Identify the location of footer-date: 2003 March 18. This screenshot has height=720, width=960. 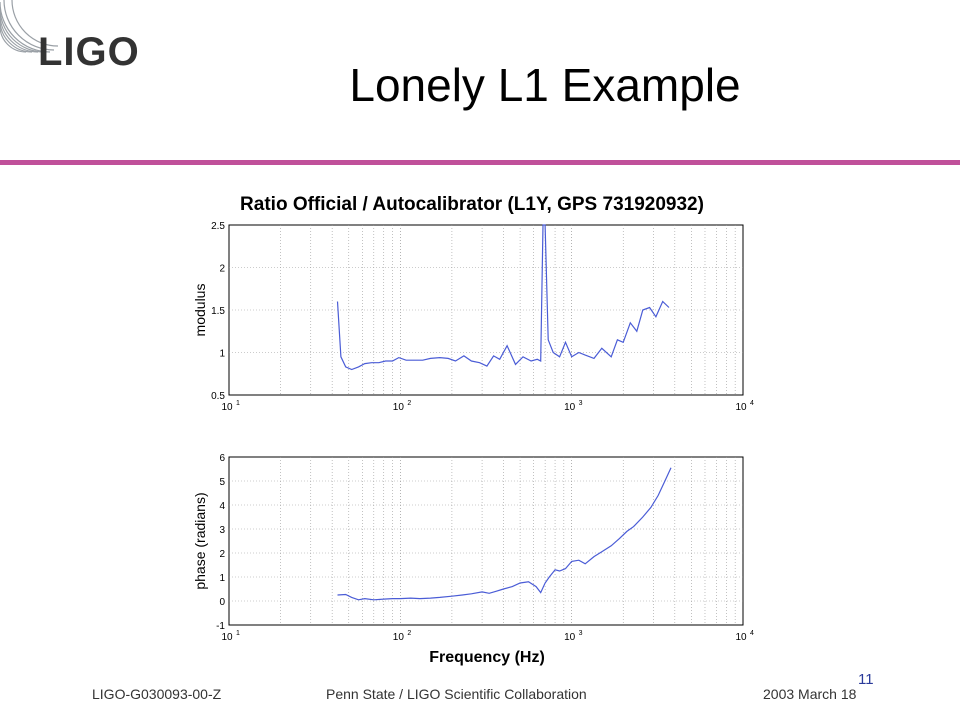
(810, 694).